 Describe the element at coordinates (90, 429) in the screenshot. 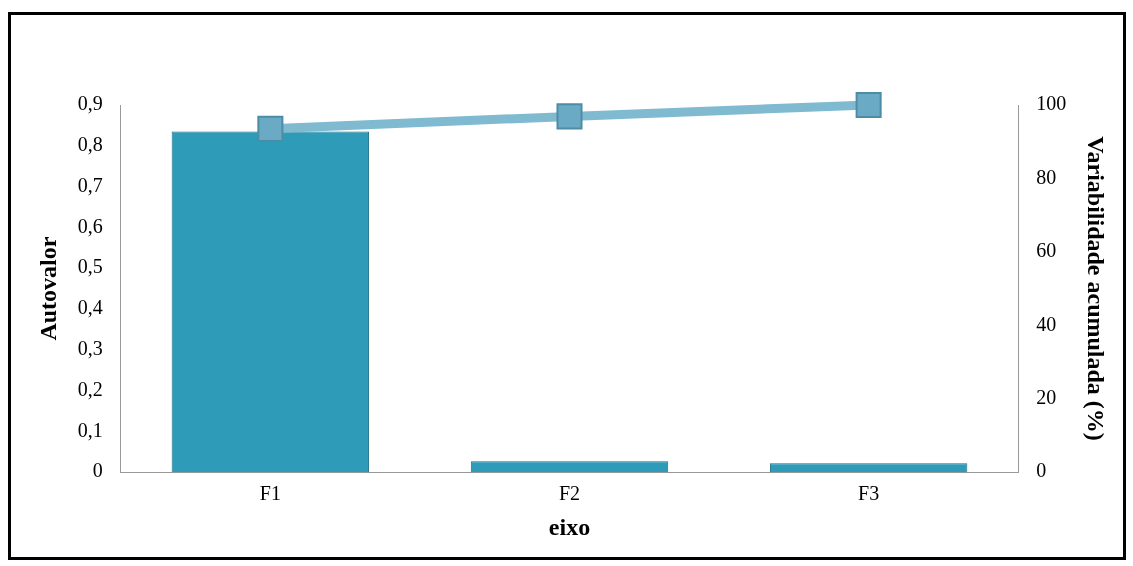

I see `y-tick-label: 0,1` at that location.